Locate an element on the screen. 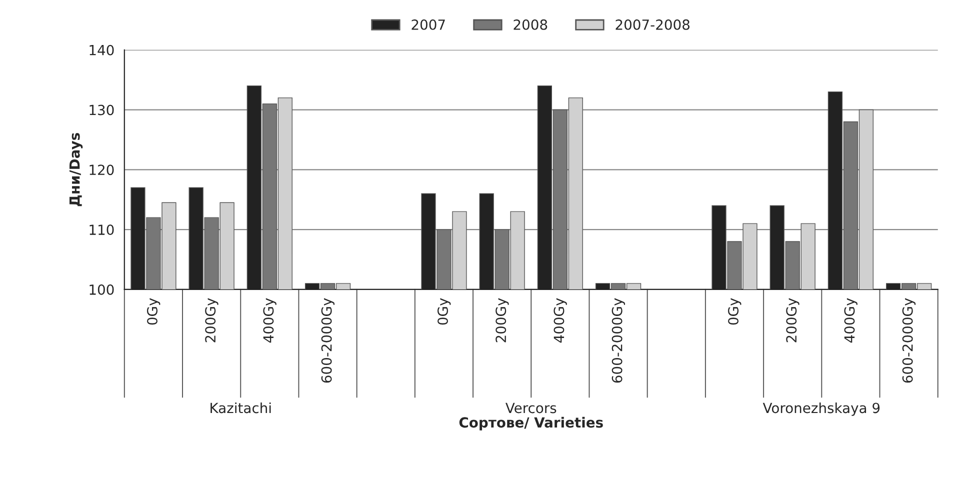 The width and height of the screenshot is (957, 499). text: Kazitachi is located at coordinates (240, 408).